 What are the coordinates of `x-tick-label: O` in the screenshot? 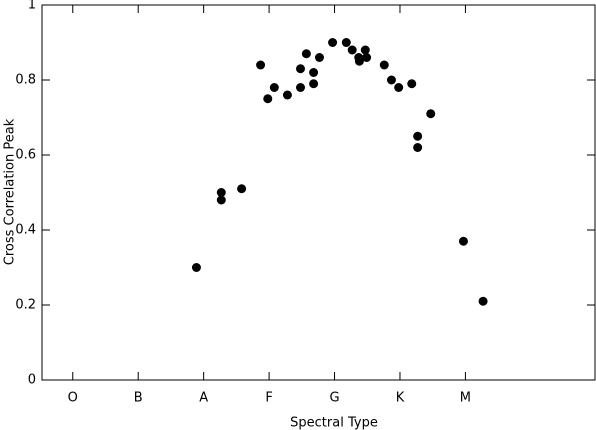 It's located at (73, 398).